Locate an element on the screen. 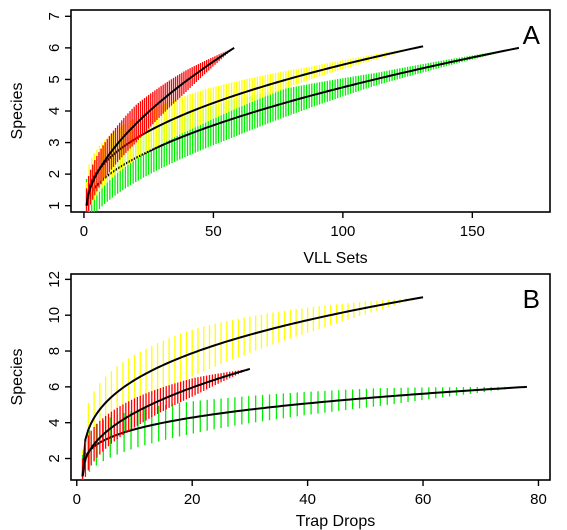 The image size is (567, 530). x-tick-label: 100 is located at coordinates (342, 231).